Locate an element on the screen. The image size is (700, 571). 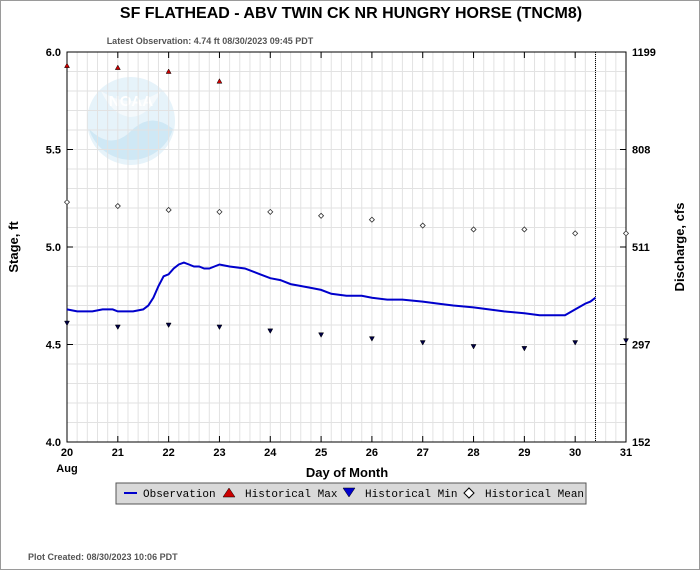
y2-axis-label: Discharge, cfs is located at coordinates (679, 247).